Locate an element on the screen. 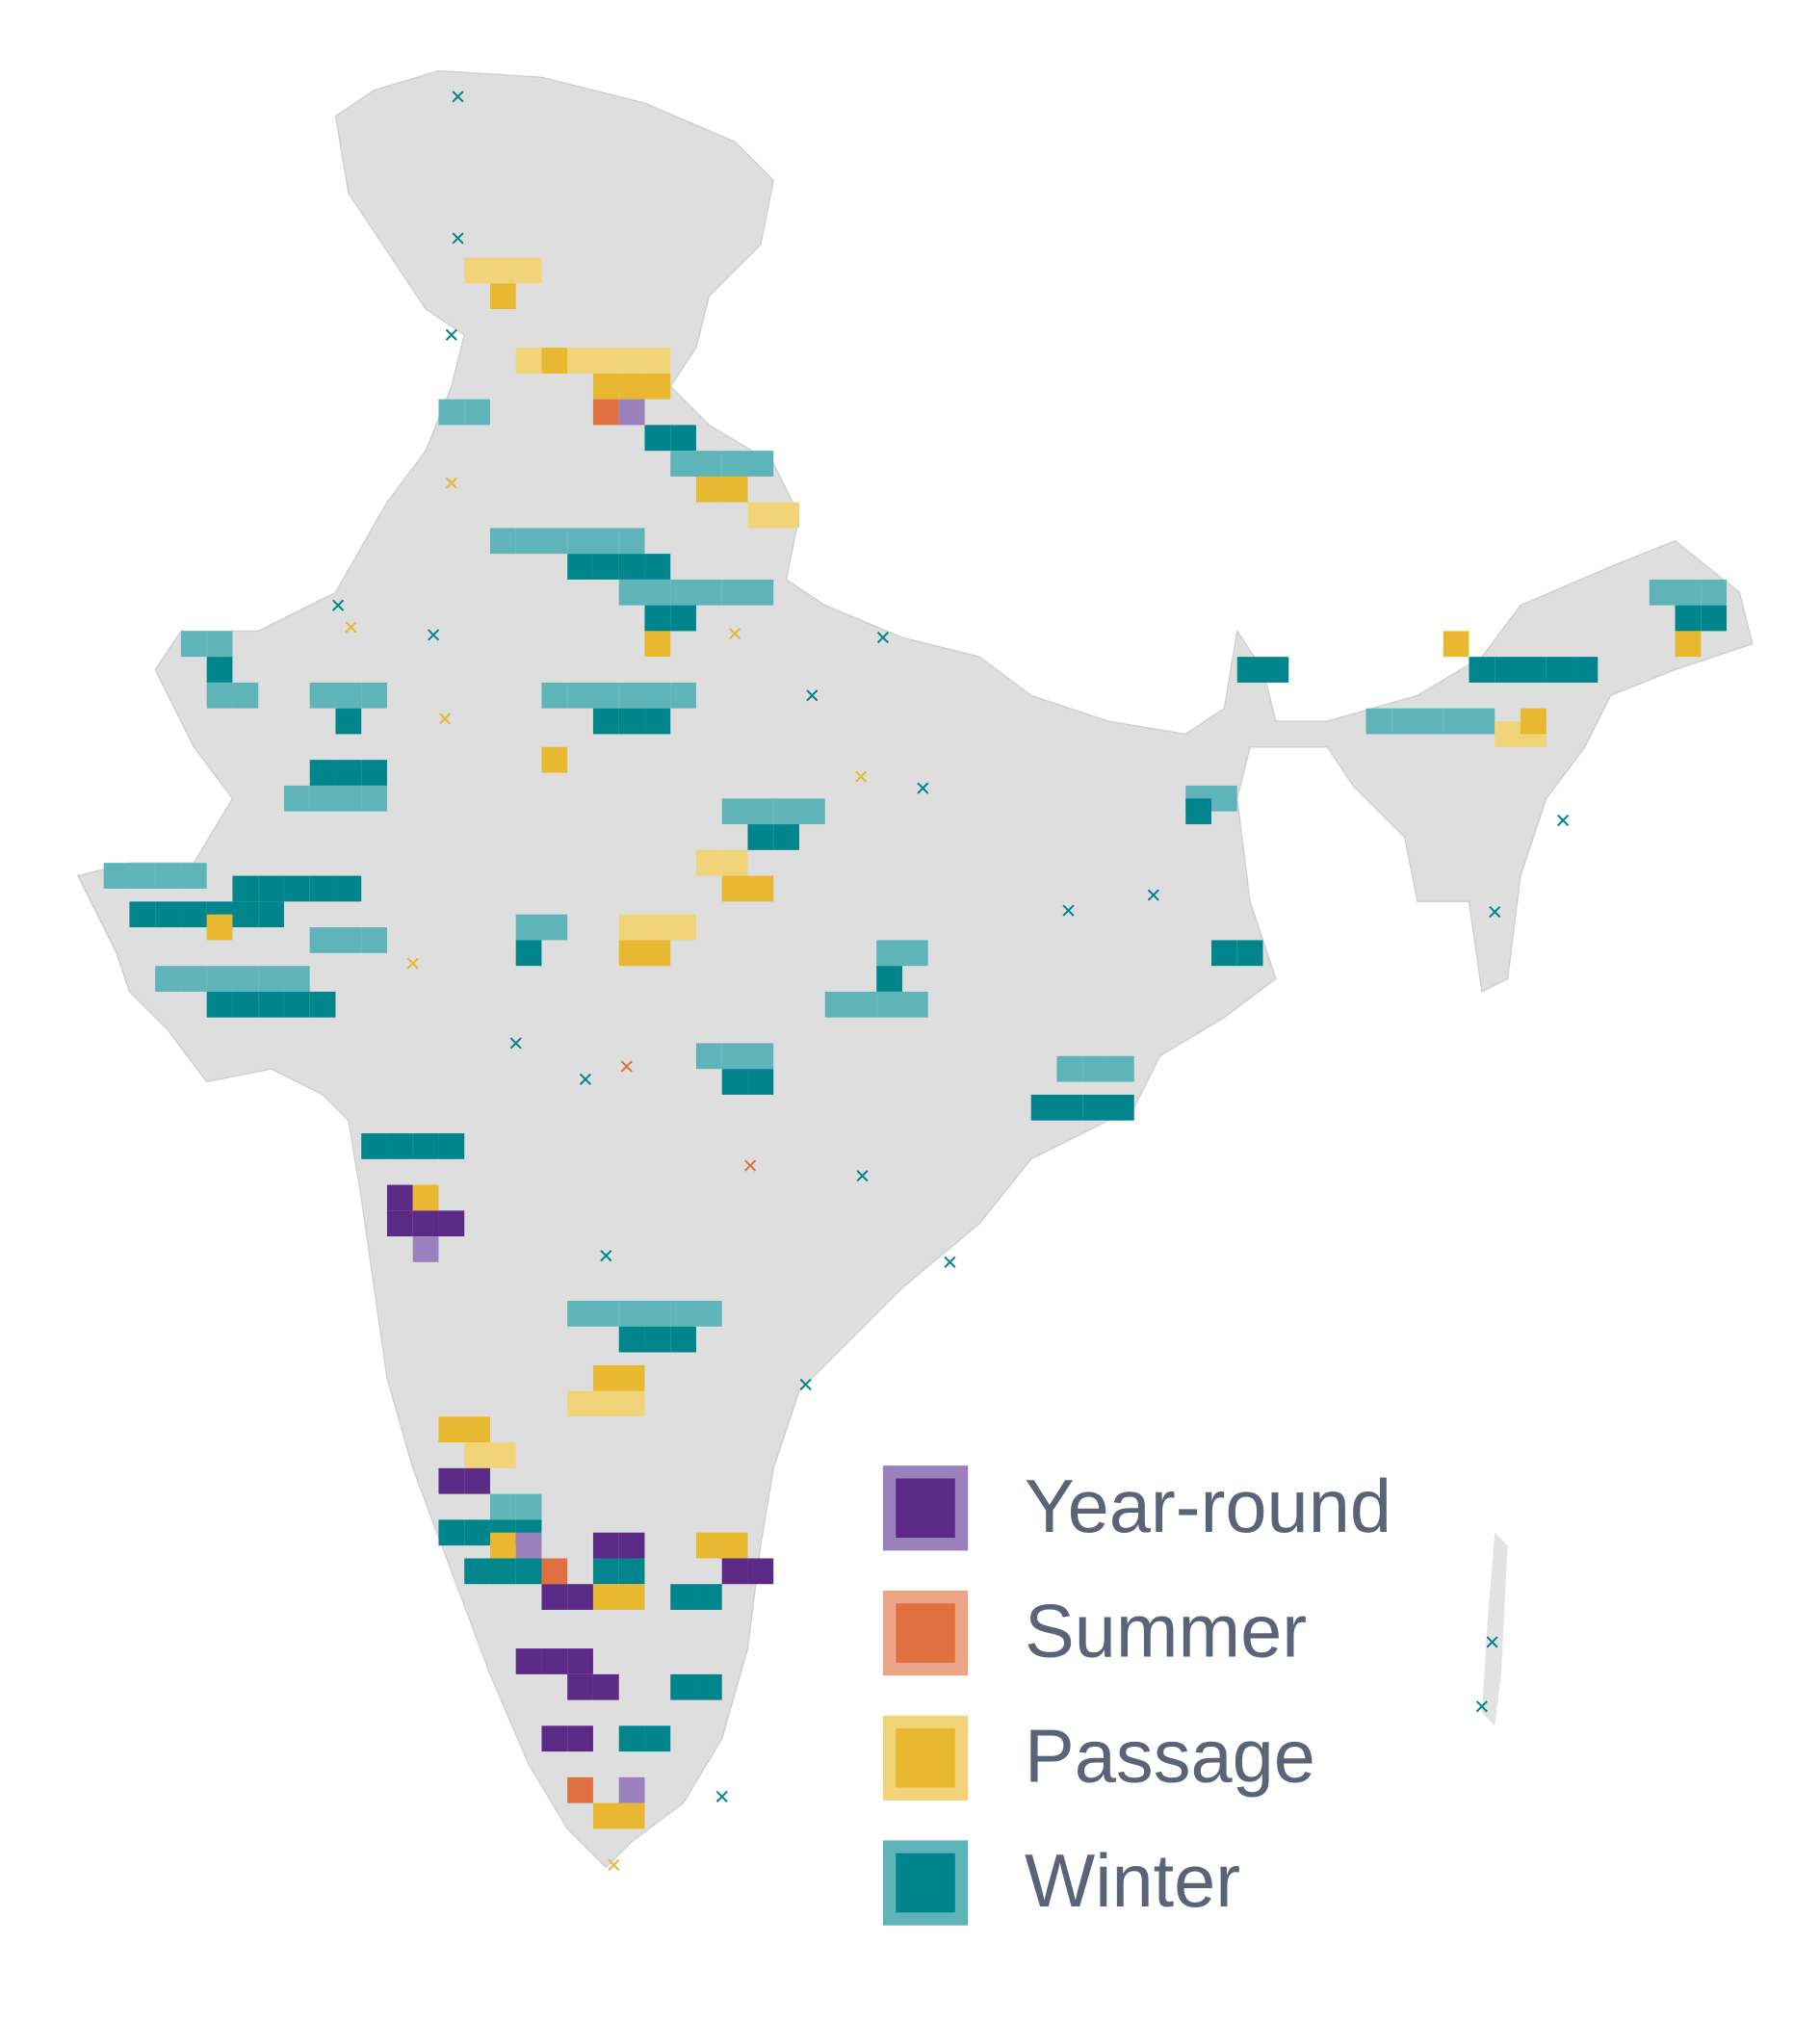 This screenshot has width=1820, height=2022. legend-label: Summer is located at coordinates (1166, 1632).